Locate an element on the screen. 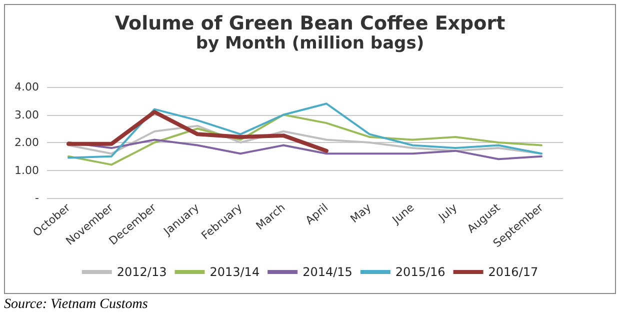  x-tick-label: May is located at coordinates (361, 213).